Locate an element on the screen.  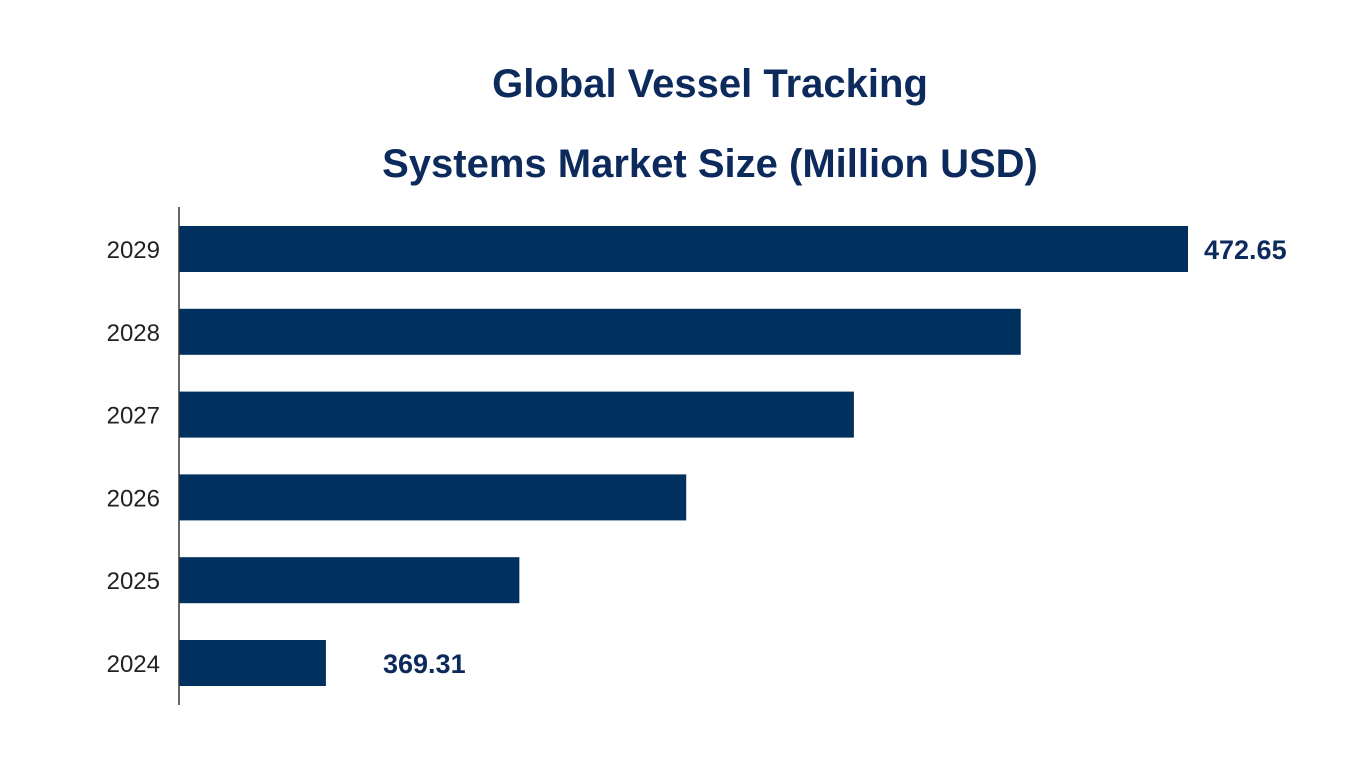
tick-label-2029: 2029 is located at coordinates (133, 250).